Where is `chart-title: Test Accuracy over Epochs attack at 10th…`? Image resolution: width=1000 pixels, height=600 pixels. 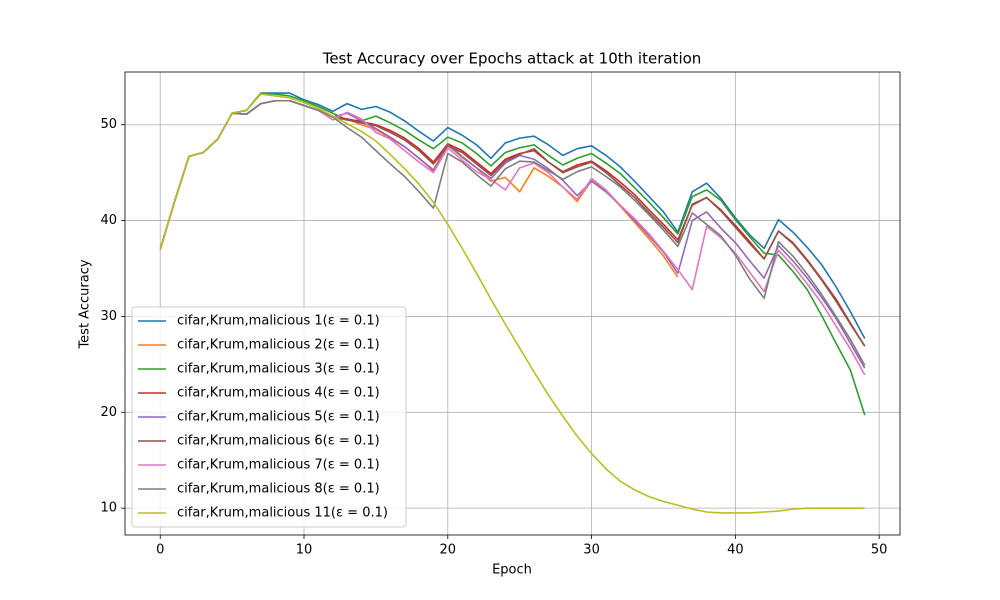
chart-title: Test Accuracy over Epochs attack at 10th… is located at coordinates (512, 59).